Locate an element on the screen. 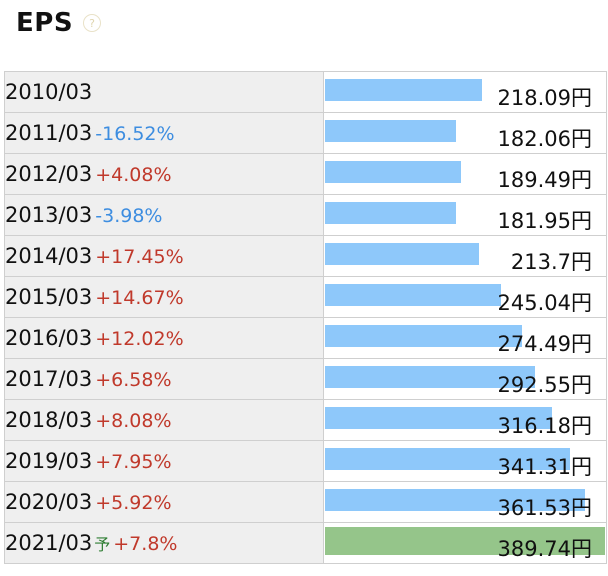 Image resolution: width=608 pixels, height=576 pixels. bar-cell: 274.49円 is located at coordinates (465, 338).